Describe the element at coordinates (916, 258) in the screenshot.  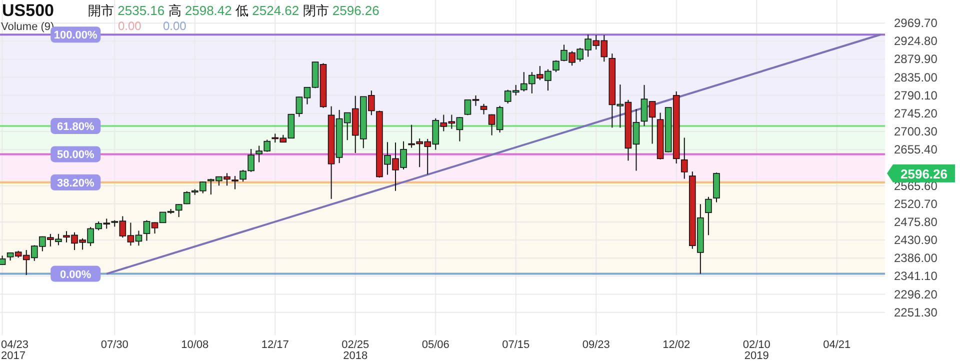
I see `y-tick-label: 2386.00` at that location.